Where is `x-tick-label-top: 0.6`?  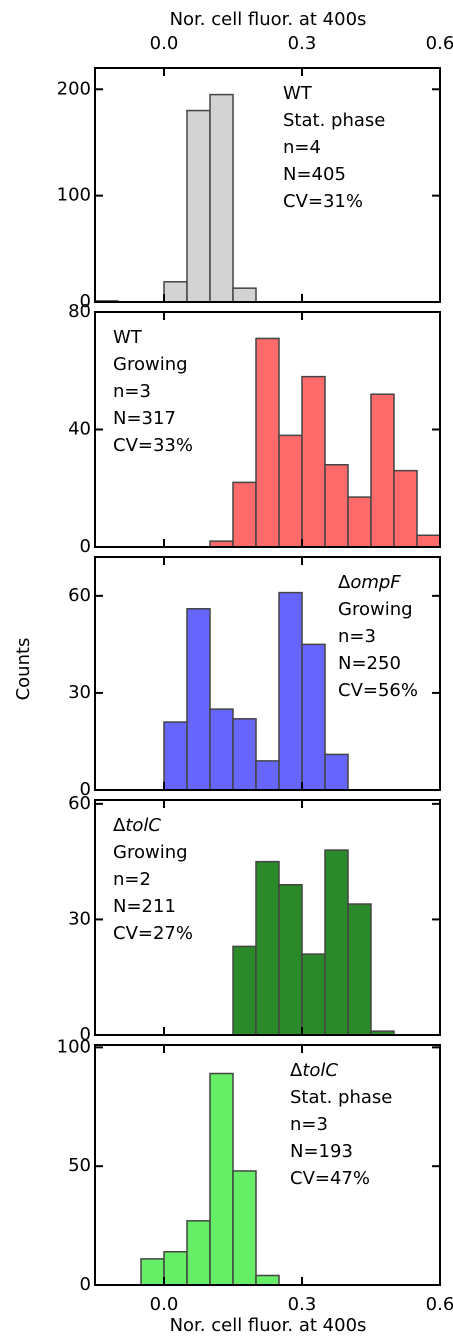
x-tick-label-top: 0.6 is located at coordinates (439, 43).